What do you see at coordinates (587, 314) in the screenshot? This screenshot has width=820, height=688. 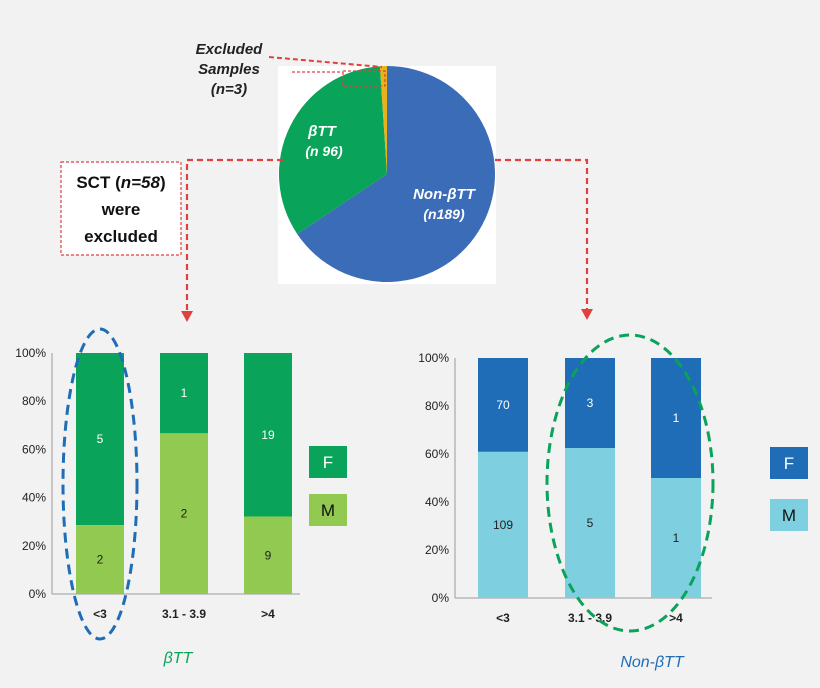 I see `right-arrowhead` at bounding box center [587, 314].